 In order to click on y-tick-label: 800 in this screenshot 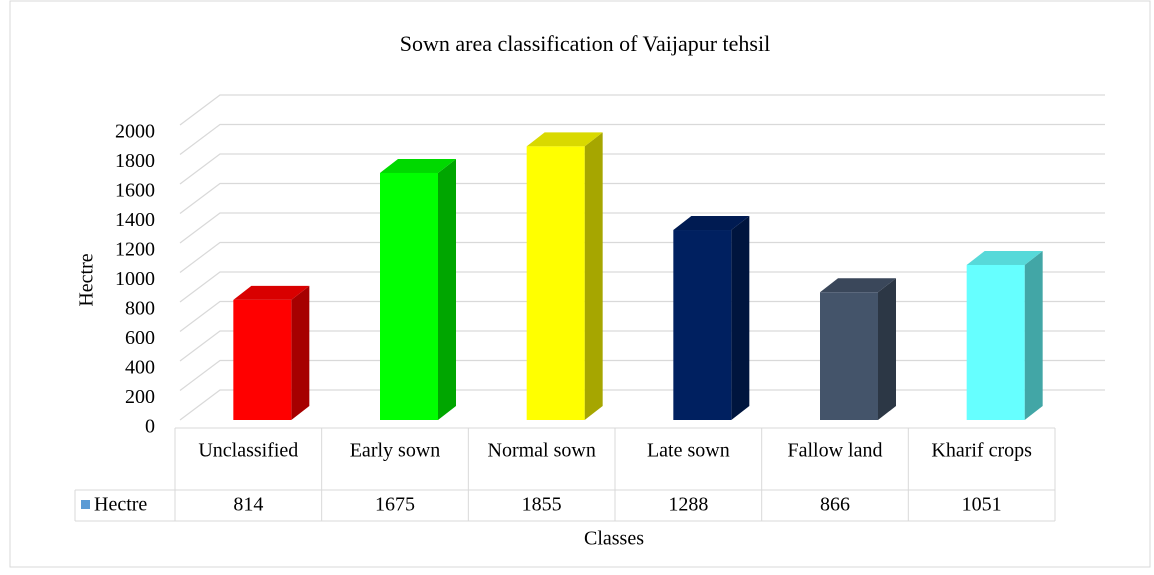, I will do `click(140, 309)`.